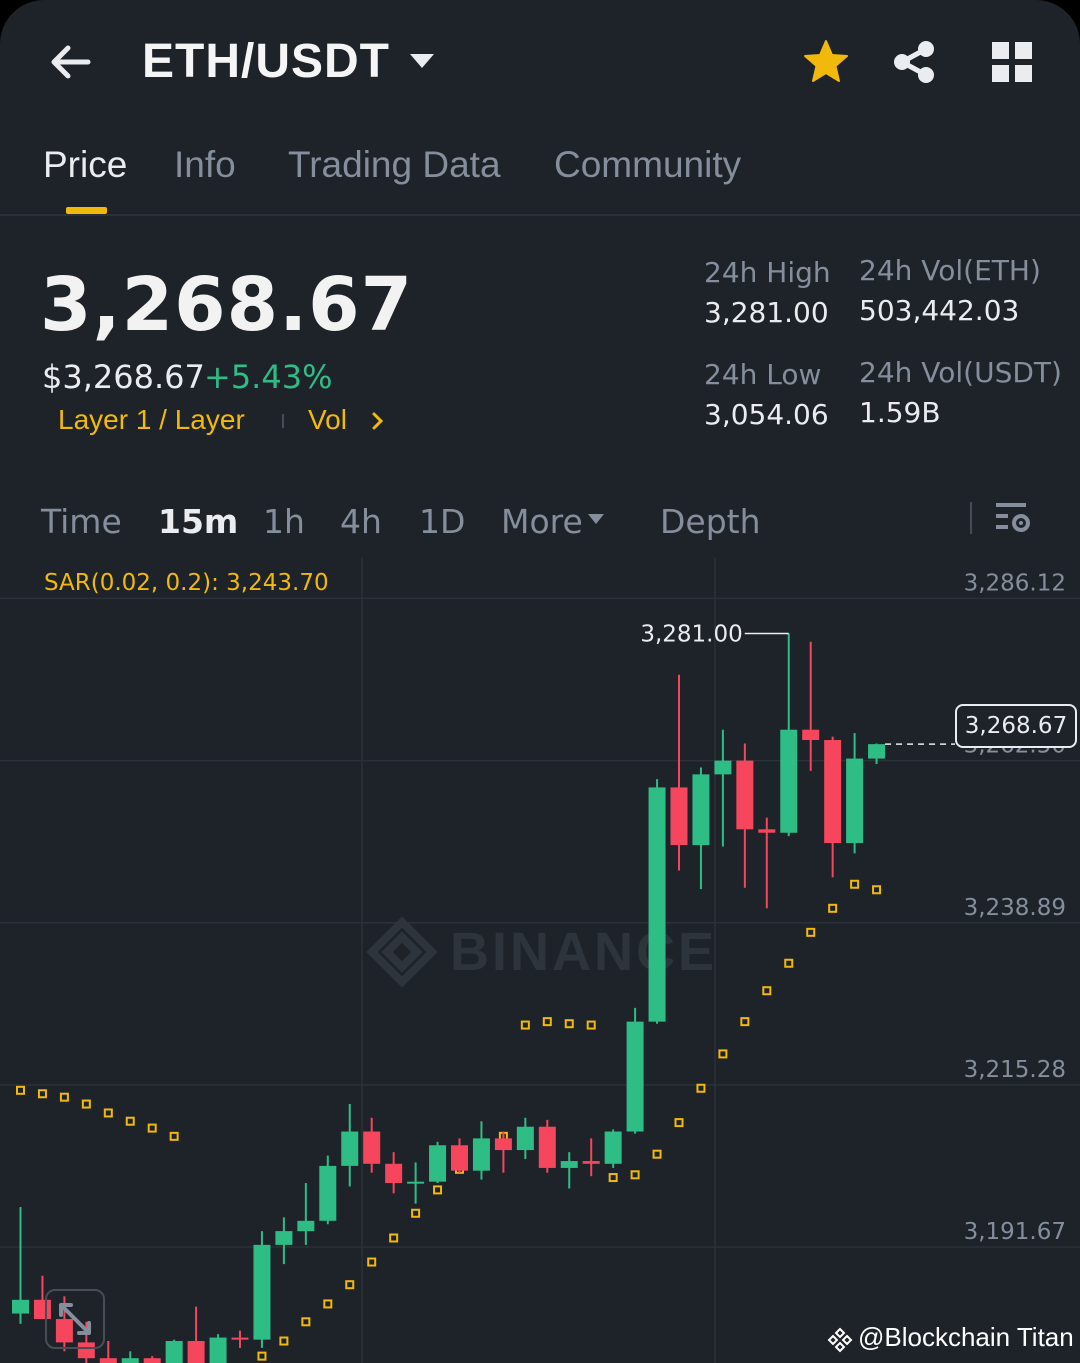 This screenshot has width=1080, height=1363. What do you see at coordinates (1013, 518) in the screenshot?
I see `indicator-settings-icon` at bounding box center [1013, 518].